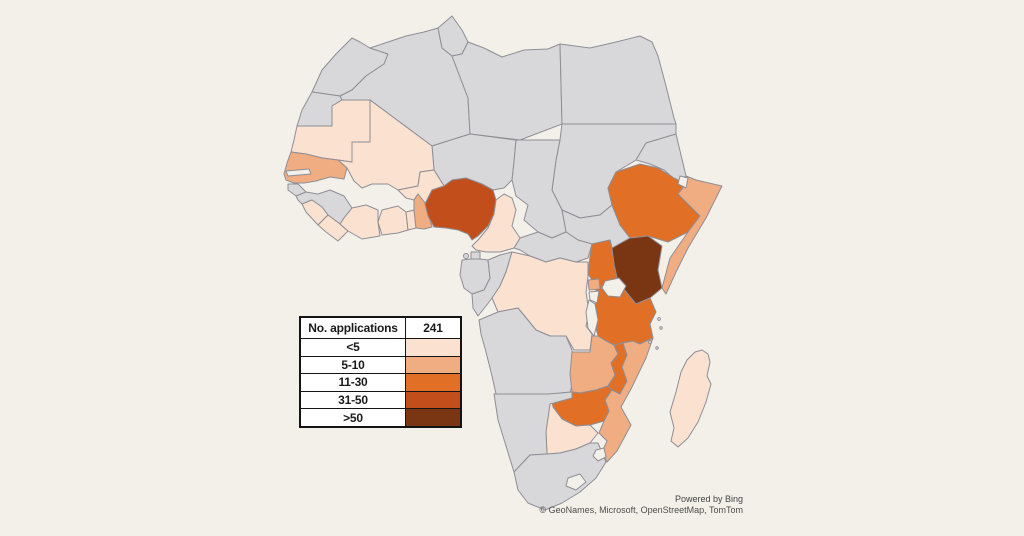 The height and width of the screenshot is (536, 1024). Describe the element at coordinates (393, 220) in the screenshot. I see `country-ghana` at that location.